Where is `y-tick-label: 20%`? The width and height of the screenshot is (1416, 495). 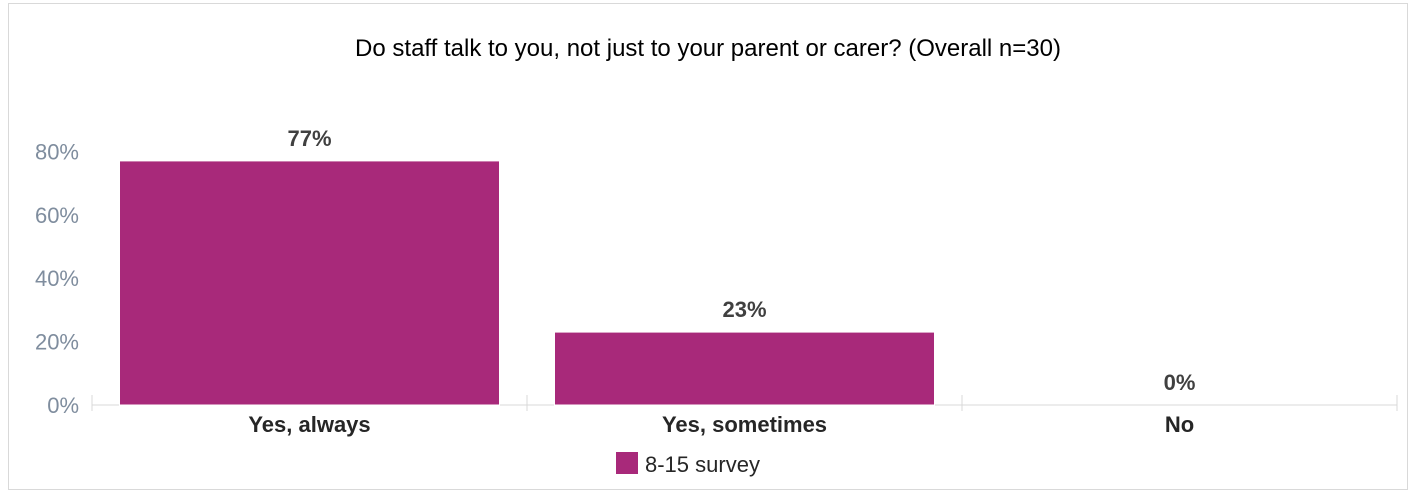 y-tick-label: 20% is located at coordinates (57, 342).